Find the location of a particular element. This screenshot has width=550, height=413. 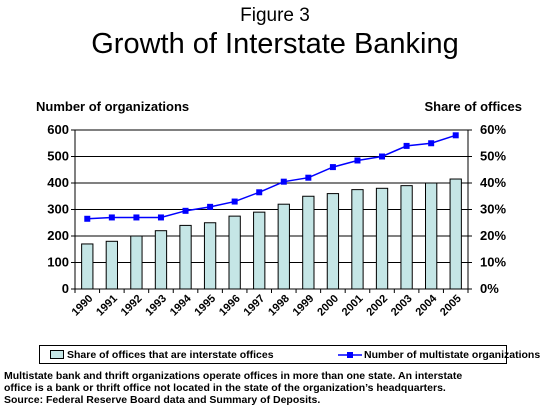

figure-number: Figure 3 is located at coordinates (275, 15).